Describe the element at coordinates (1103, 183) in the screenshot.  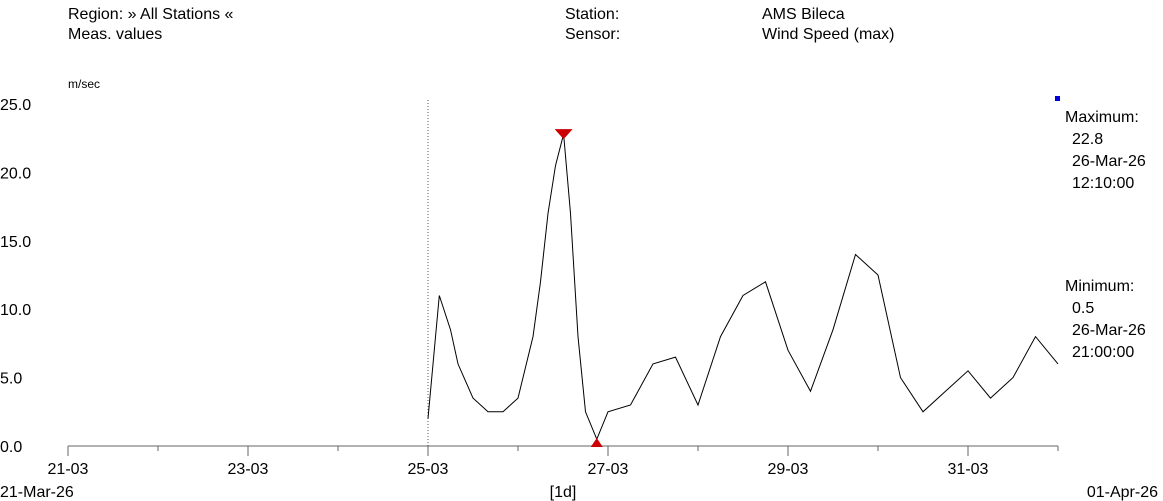
I see `maximum-time: 12:10:00` at that location.